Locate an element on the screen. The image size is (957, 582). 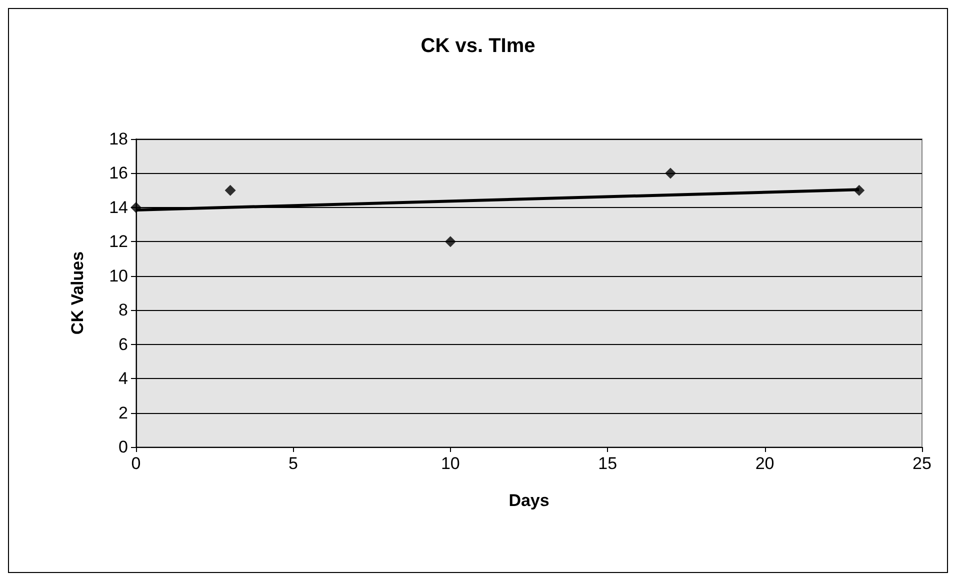
y-tick-label: 10 is located at coordinates (118, 276).